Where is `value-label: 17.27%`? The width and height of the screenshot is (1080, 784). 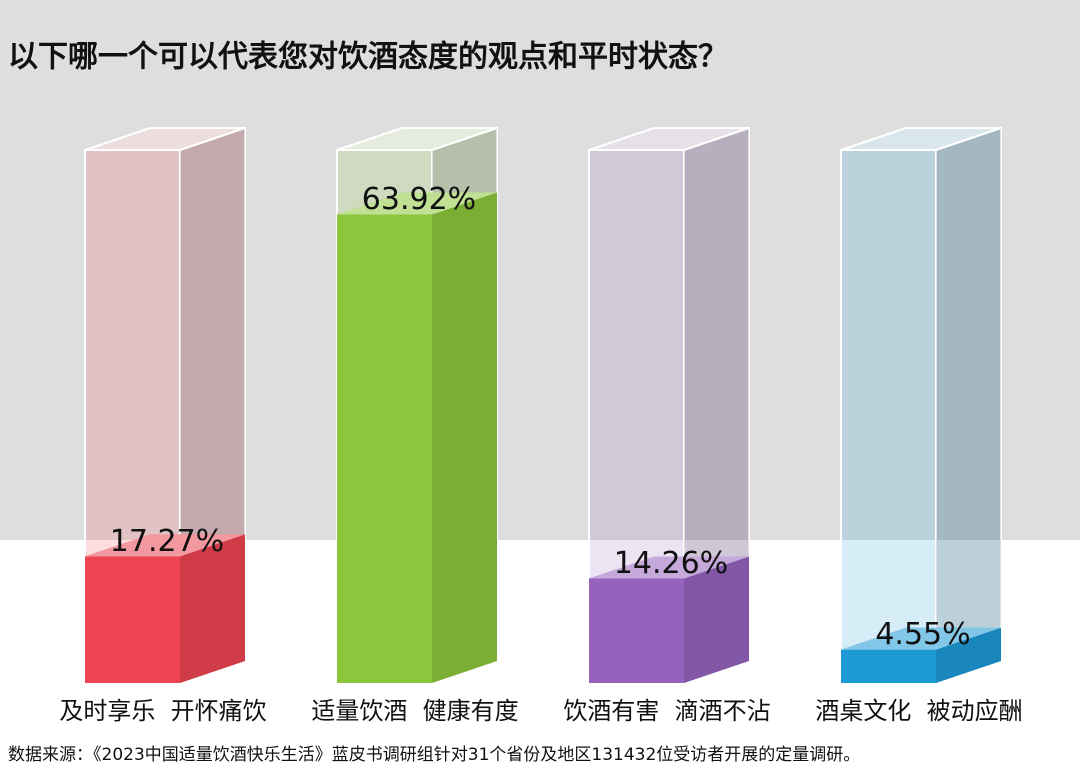 value-label: 17.27% is located at coordinates (167, 541).